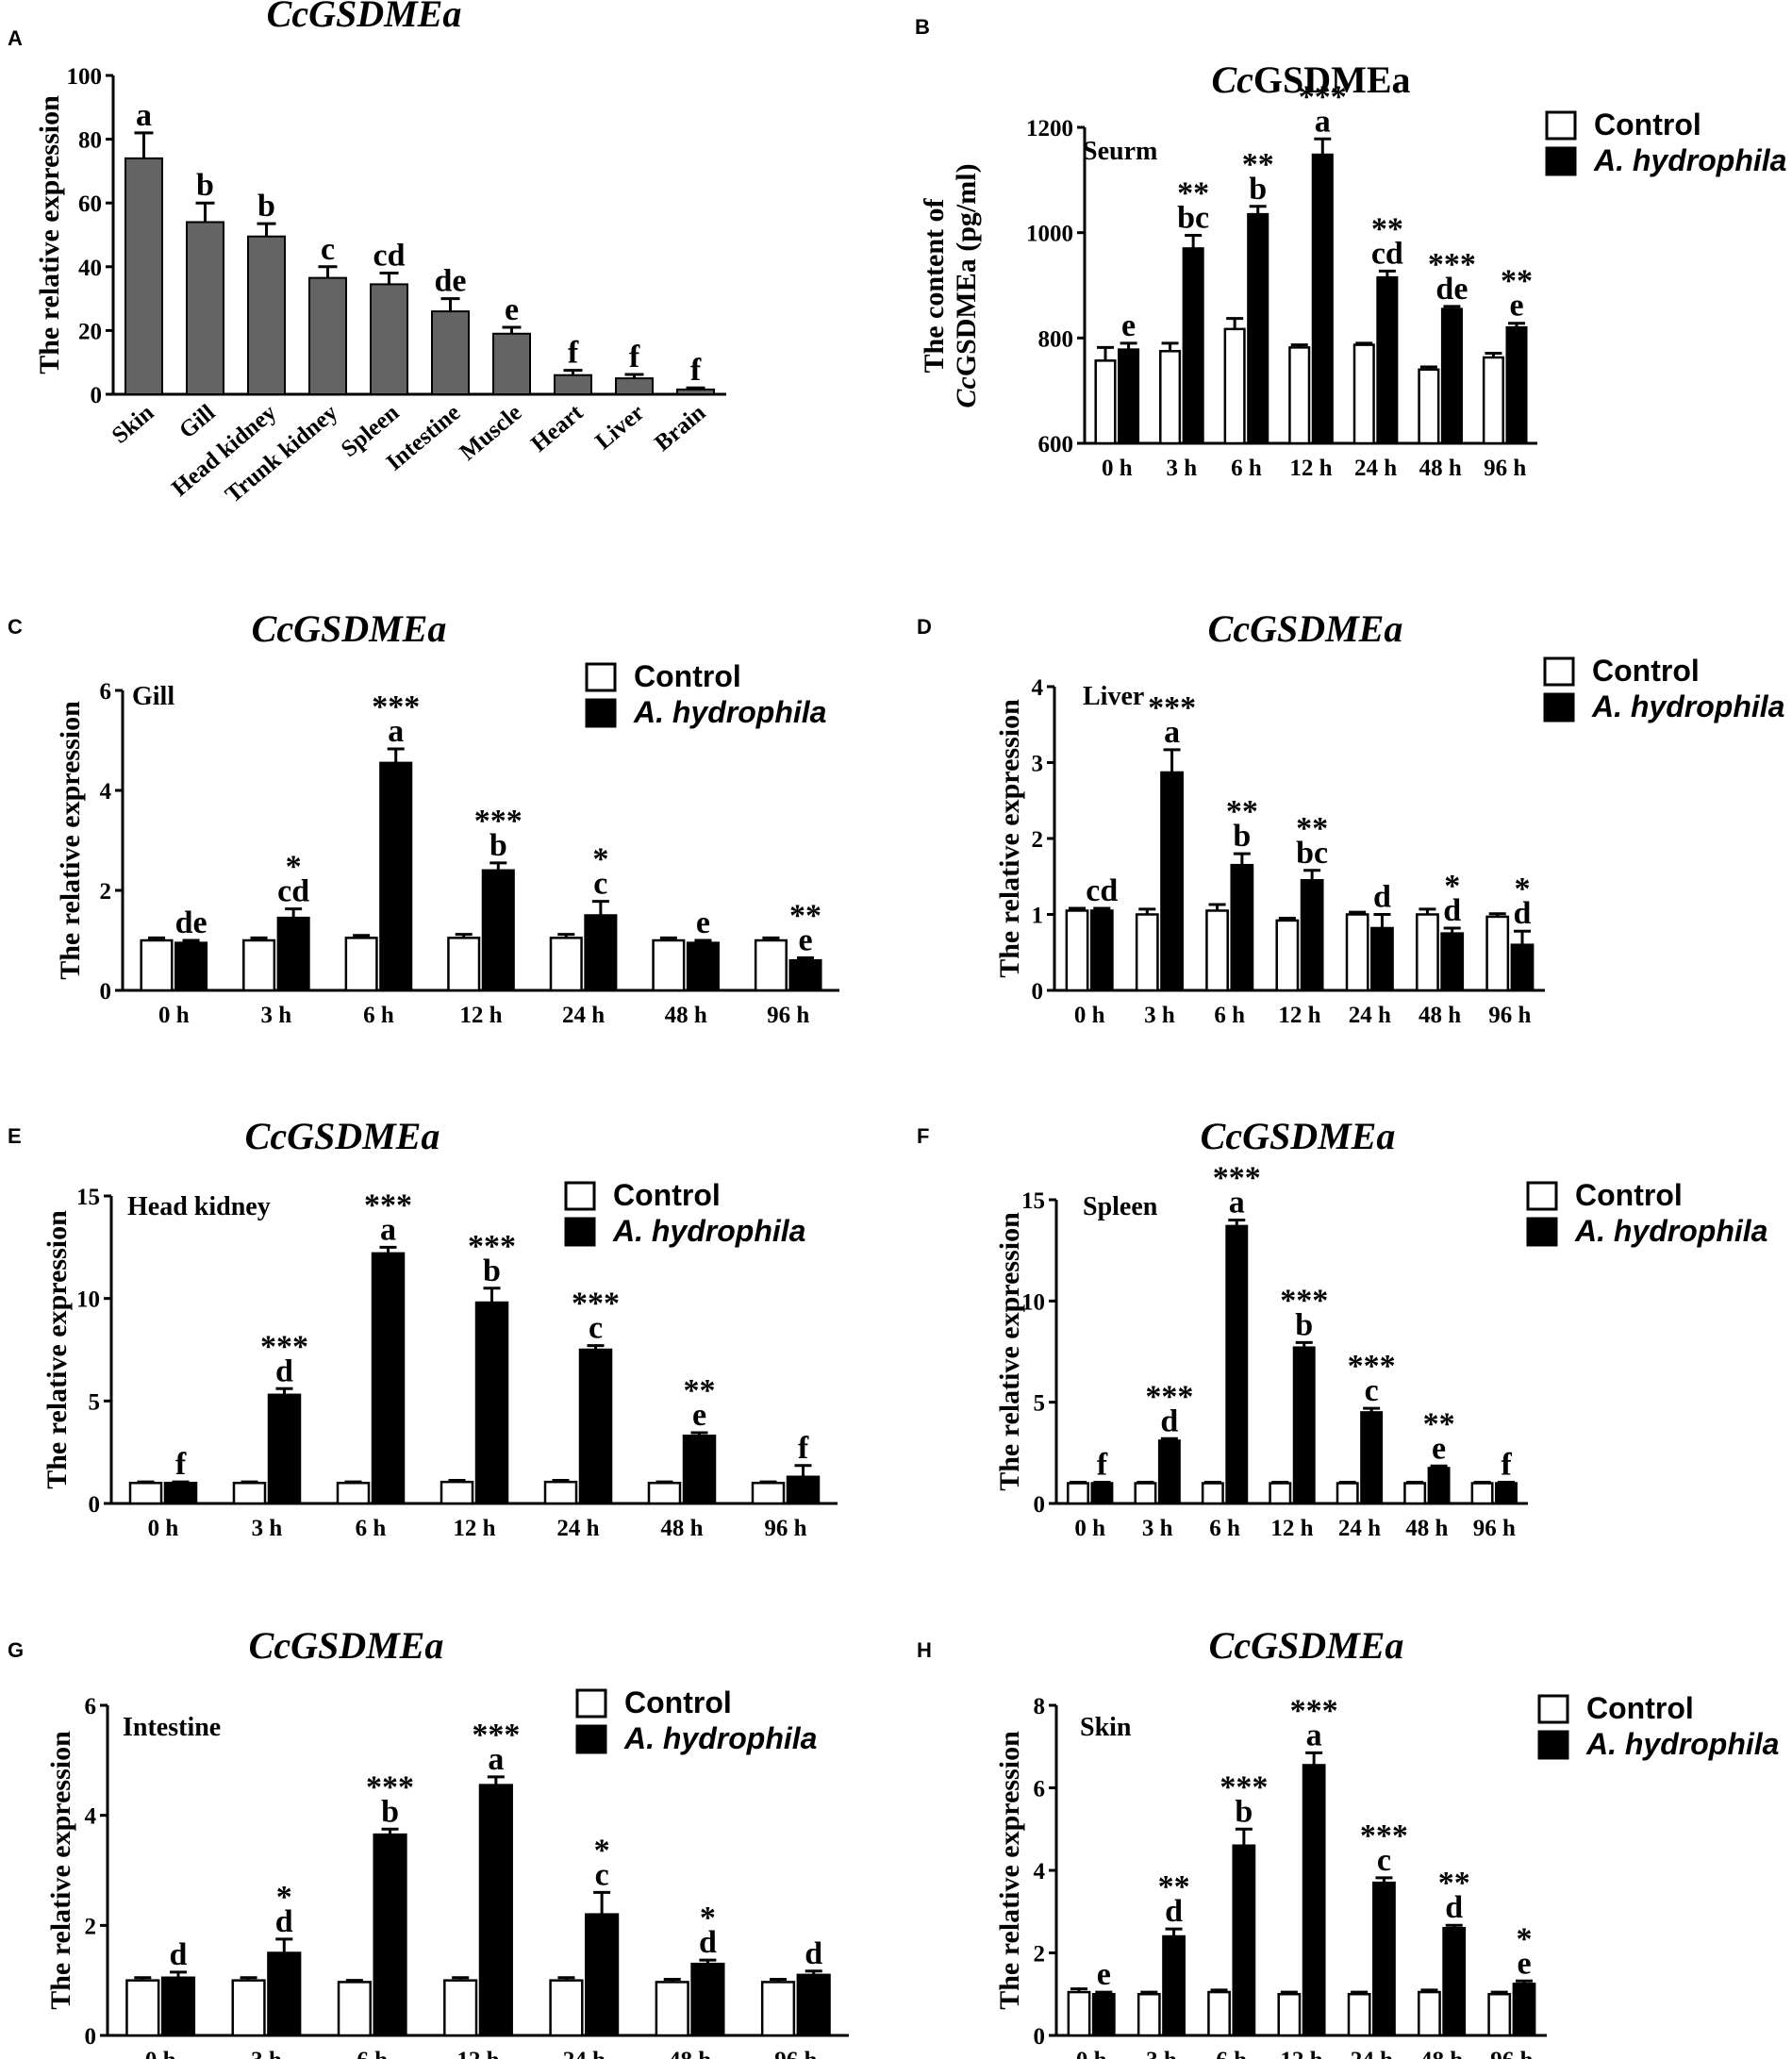  I want to click on significance-letter: de, so click(1452, 289).